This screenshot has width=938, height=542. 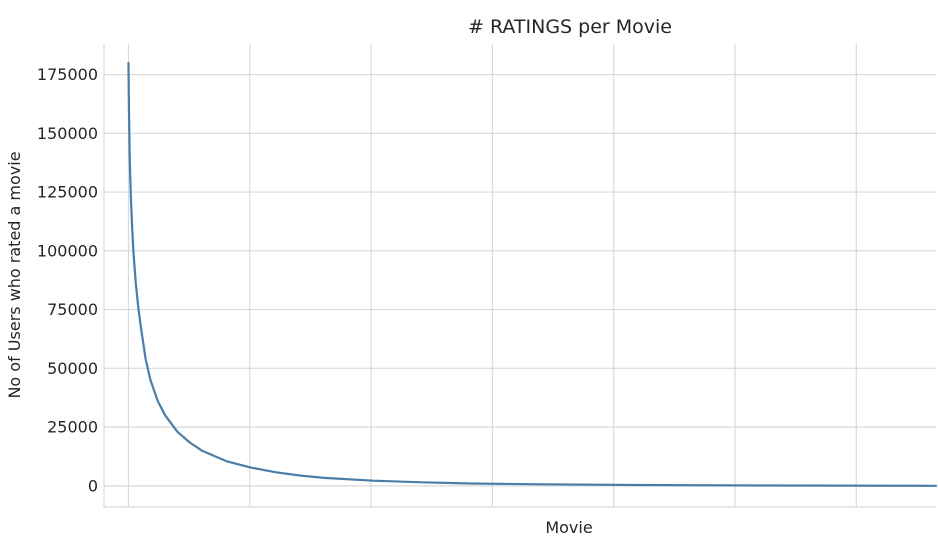 What do you see at coordinates (67, 250) in the screenshot?
I see `y-tick-label: 100000` at bounding box center [67, 250].